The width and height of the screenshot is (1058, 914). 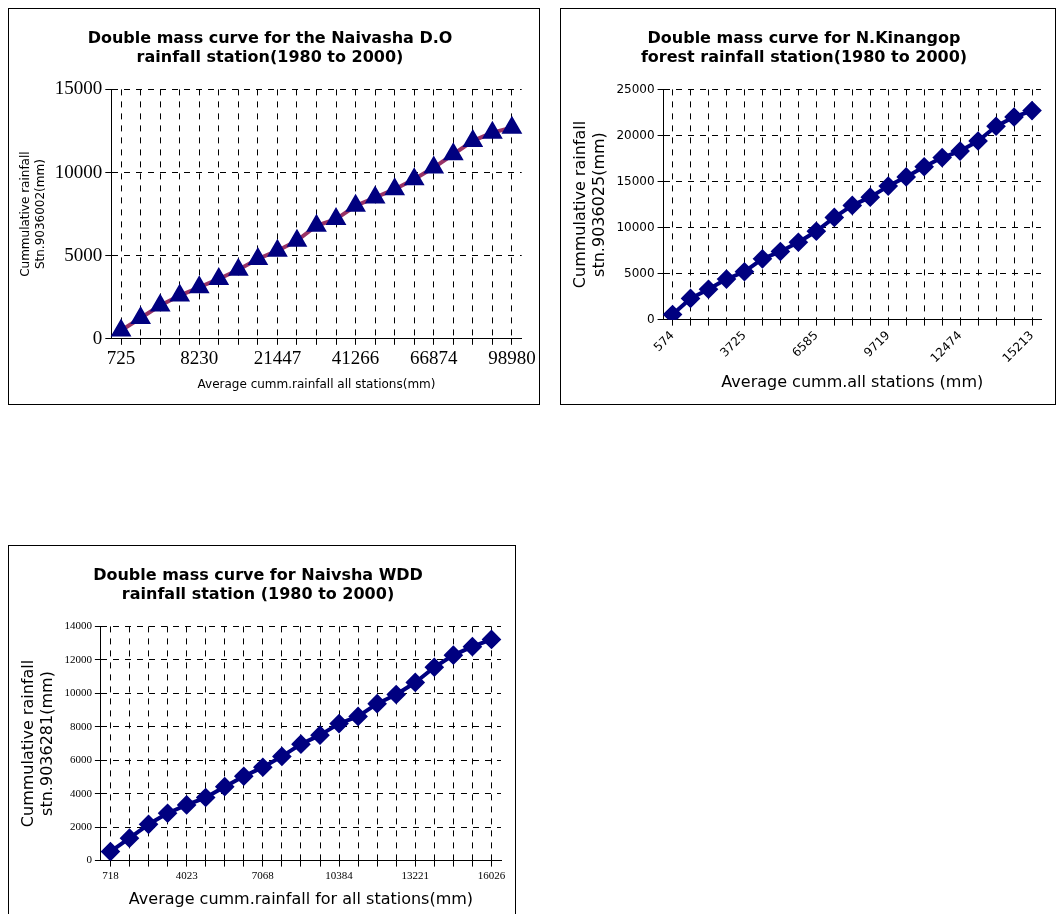 I want to click on x-tick-label: 66874, so click(x=434, y=358).